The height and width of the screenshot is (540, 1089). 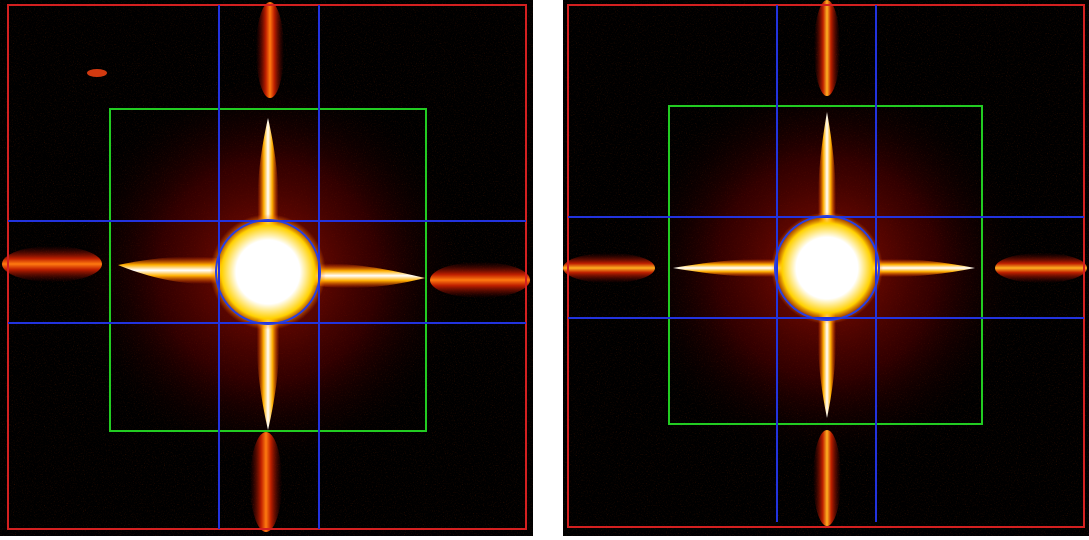 What do you see at coordinates (52, 264) in the screenshot?
I see `left-left-streak` at bounding box center [52, 264].